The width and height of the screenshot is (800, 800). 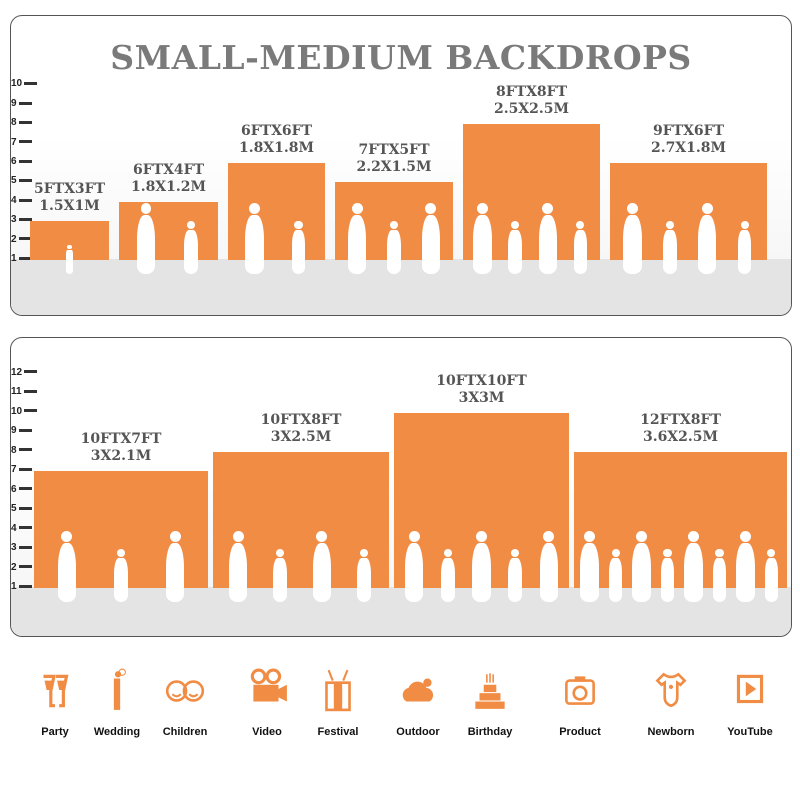 I want to click on size-meters: 3X2.1M, so click(x=121, y=456).